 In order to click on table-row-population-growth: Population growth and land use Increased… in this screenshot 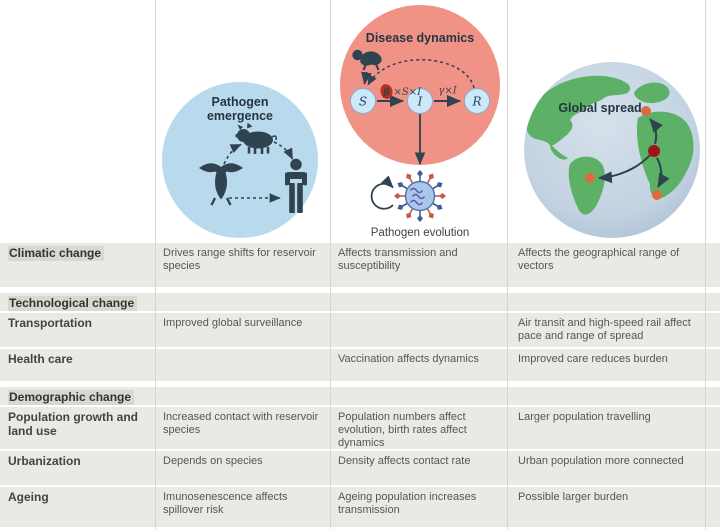, I will do `click(360, 428)`.